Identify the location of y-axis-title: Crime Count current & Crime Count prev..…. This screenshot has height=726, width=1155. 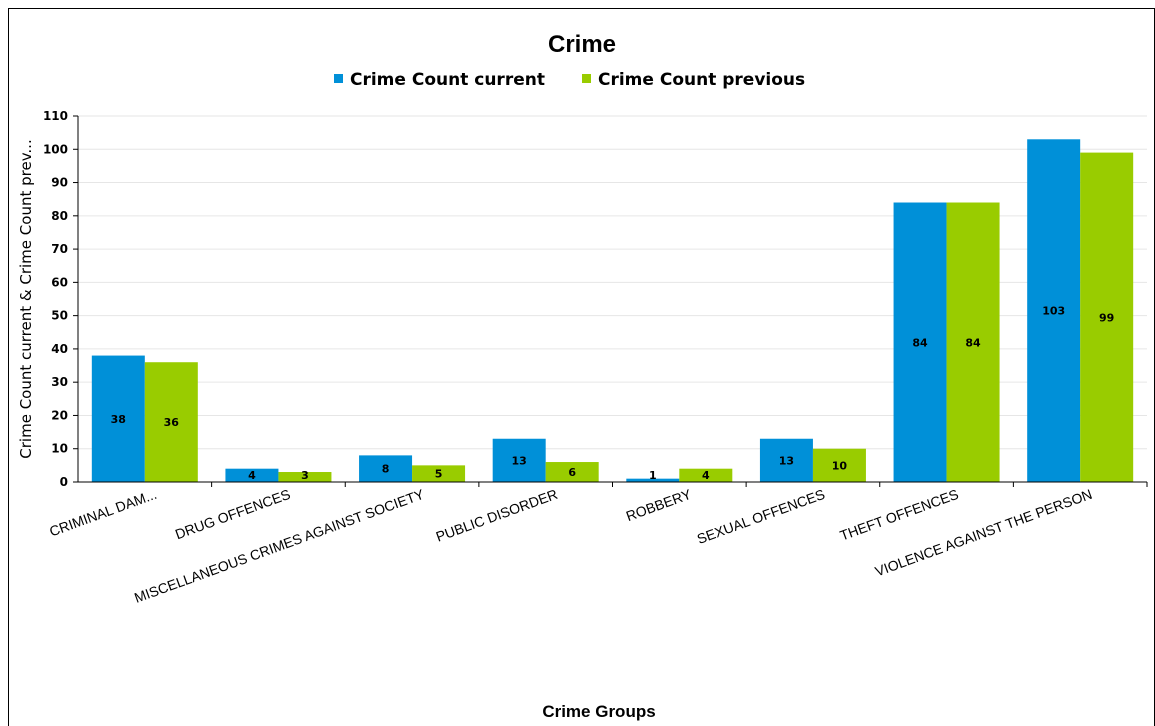
(26, 298).